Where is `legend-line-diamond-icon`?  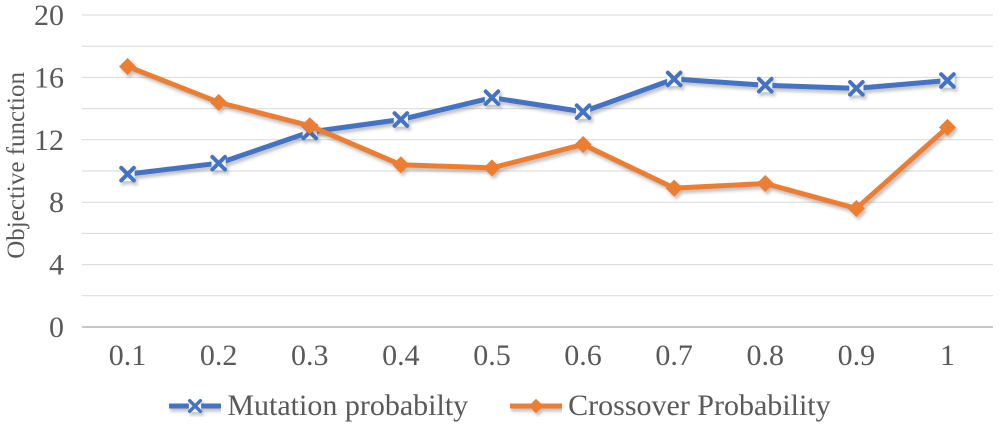 legend-line-diamond-icon is located at coordinates (536, 406).